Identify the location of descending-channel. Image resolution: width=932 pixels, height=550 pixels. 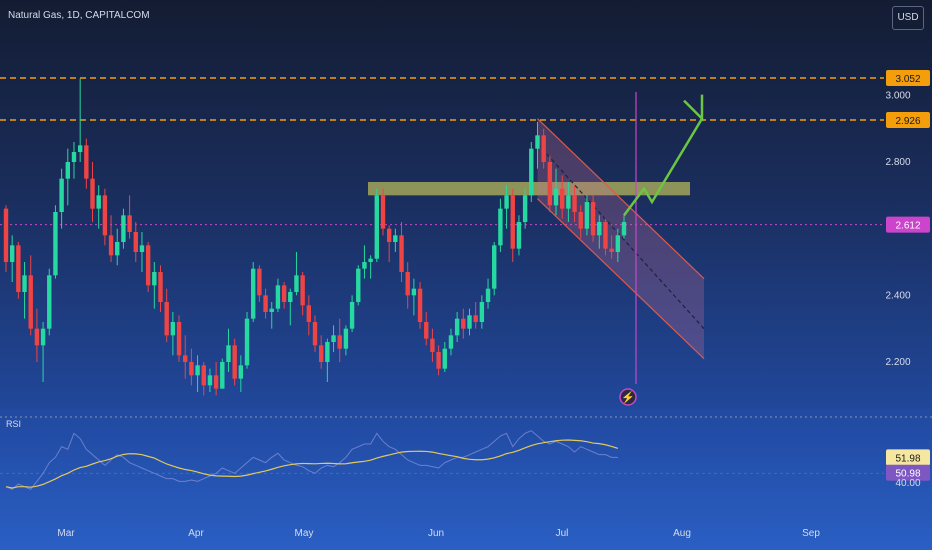
(620, 238).